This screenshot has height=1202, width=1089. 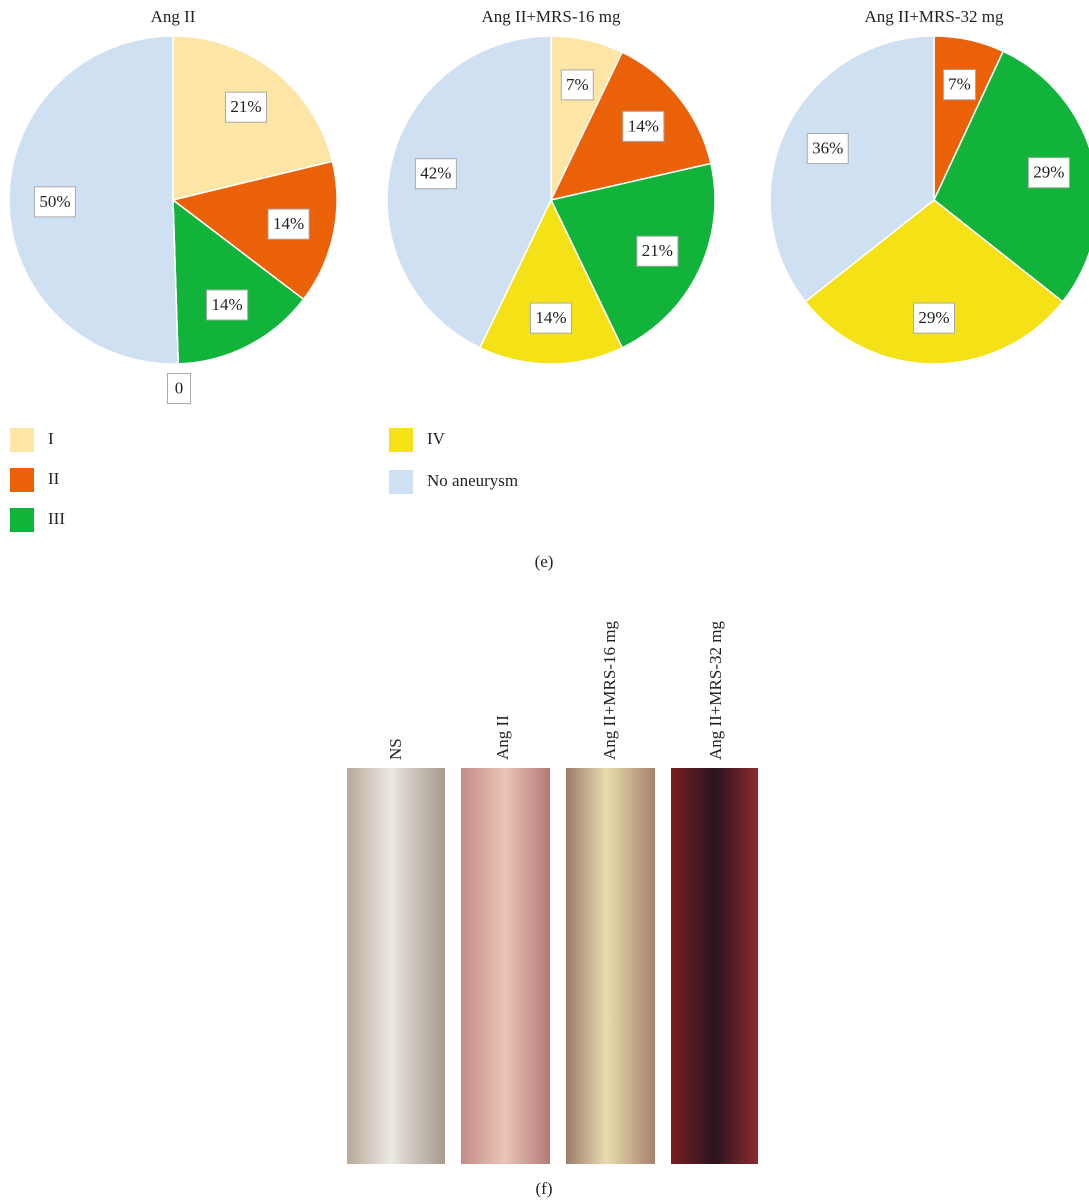 What do you see at coordinates (502, 737) in the screenshot?
I see `photo-label: Ang II` at bounding box center [502, 737].